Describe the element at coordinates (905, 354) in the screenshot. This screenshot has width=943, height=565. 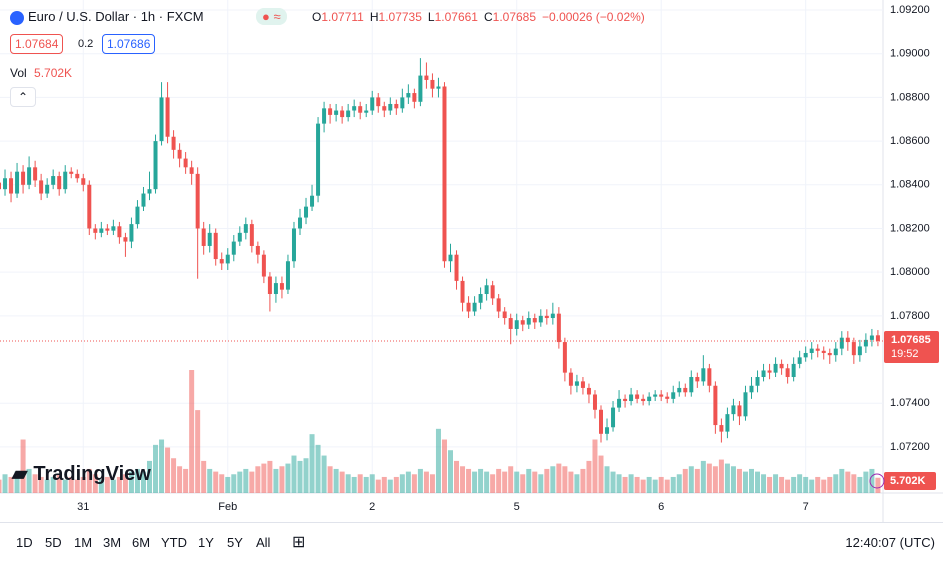
I see `countdown: 19:52` at that location.